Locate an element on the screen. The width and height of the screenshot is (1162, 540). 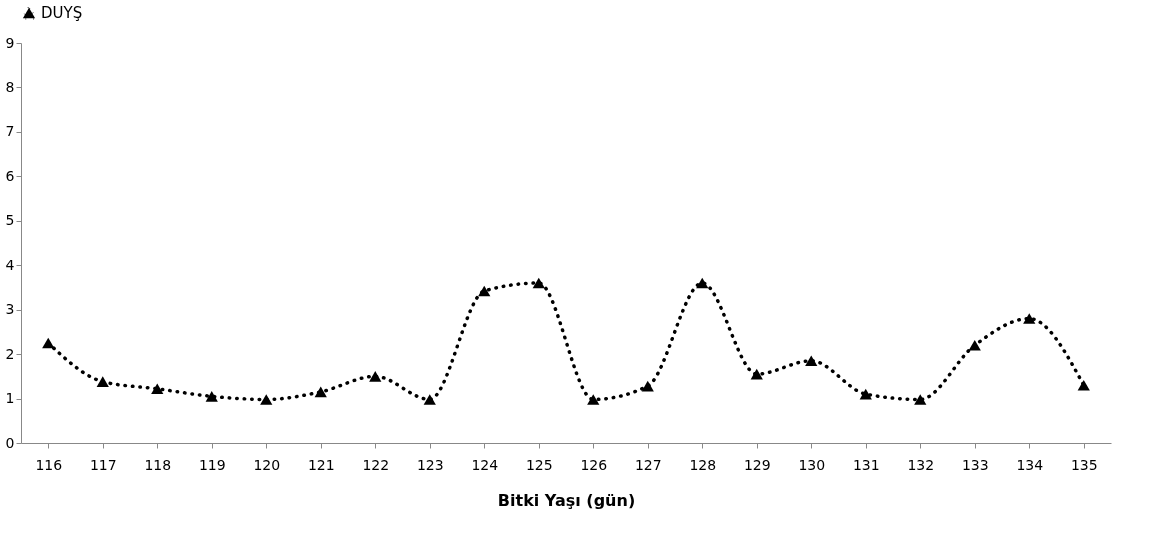
x-tick-label: 128 is located at coordinates (703, 464).